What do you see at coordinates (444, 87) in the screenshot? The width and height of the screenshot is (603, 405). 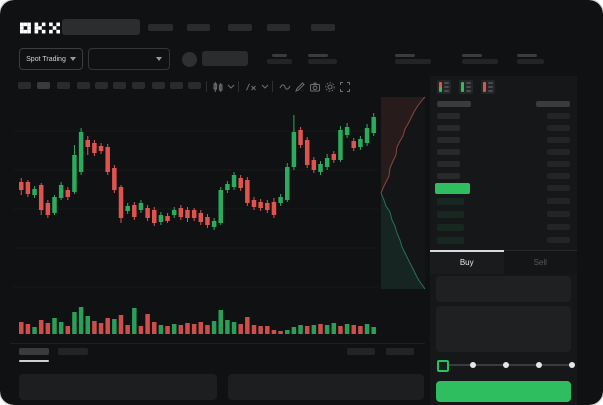 I see `combined-book-icon` at bounding box center [444, 87].